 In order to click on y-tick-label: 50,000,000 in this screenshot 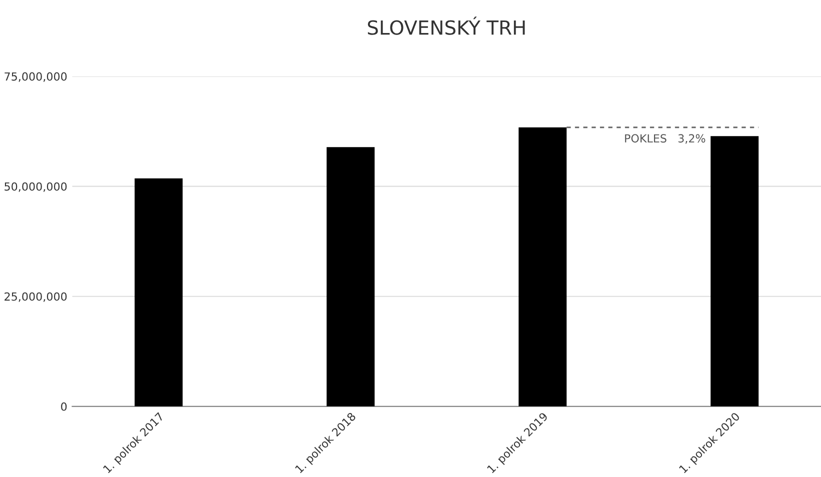, I will do `click(35, 187)`.